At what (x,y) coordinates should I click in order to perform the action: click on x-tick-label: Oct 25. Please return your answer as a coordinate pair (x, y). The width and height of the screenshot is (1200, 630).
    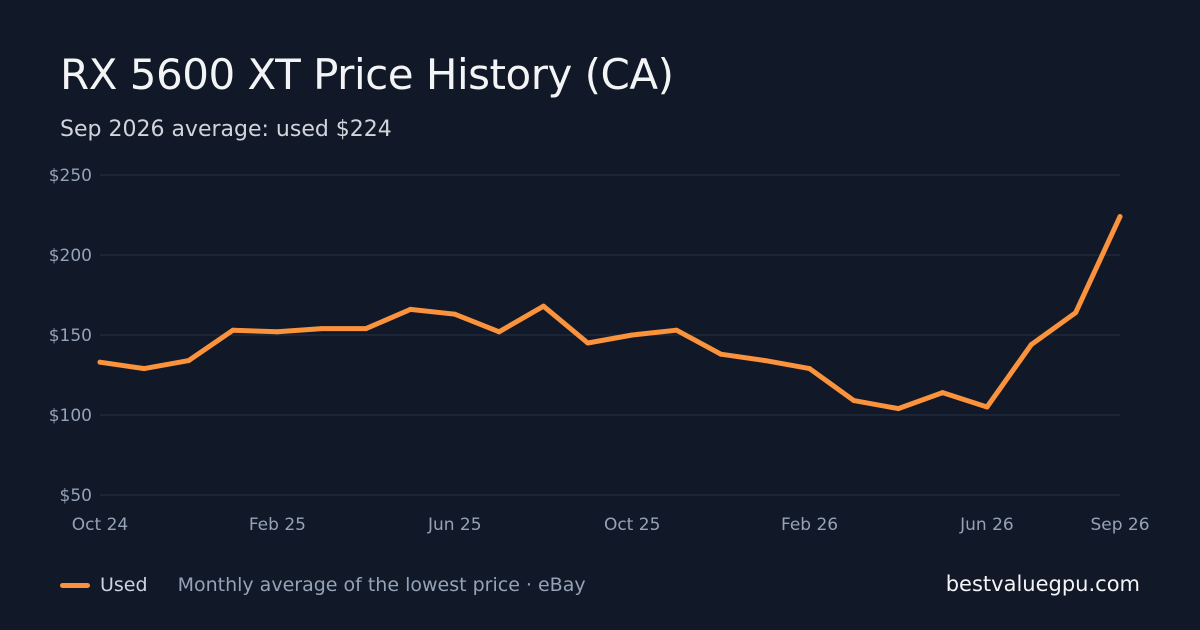
    Looking at the image, I should click on (632, 525).